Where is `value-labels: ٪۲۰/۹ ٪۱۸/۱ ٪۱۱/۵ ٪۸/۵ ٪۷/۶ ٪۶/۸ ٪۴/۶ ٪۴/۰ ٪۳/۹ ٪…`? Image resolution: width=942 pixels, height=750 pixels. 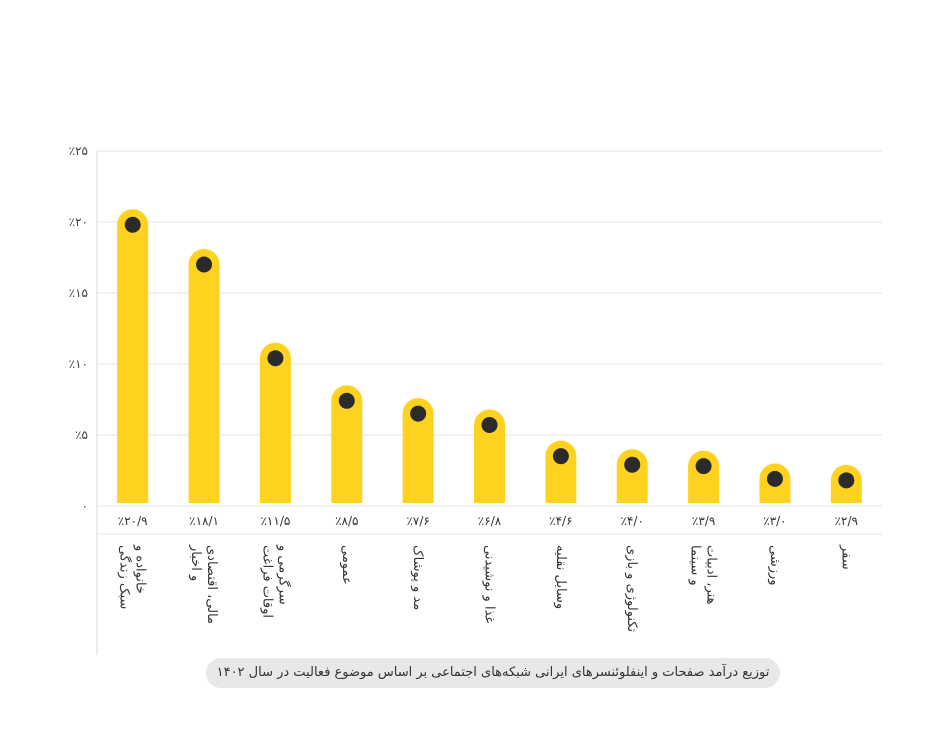
value-labels: ٪۲۰/۹ ٪۱۸/۱ ٪۱۱/۵ ٪۸/۵ ٪۷/۶ ٪۶/۸ ٪۴/۶ ٪۴/۰ ٪۳/۹ ٪… is located at coordinates (488, 521).